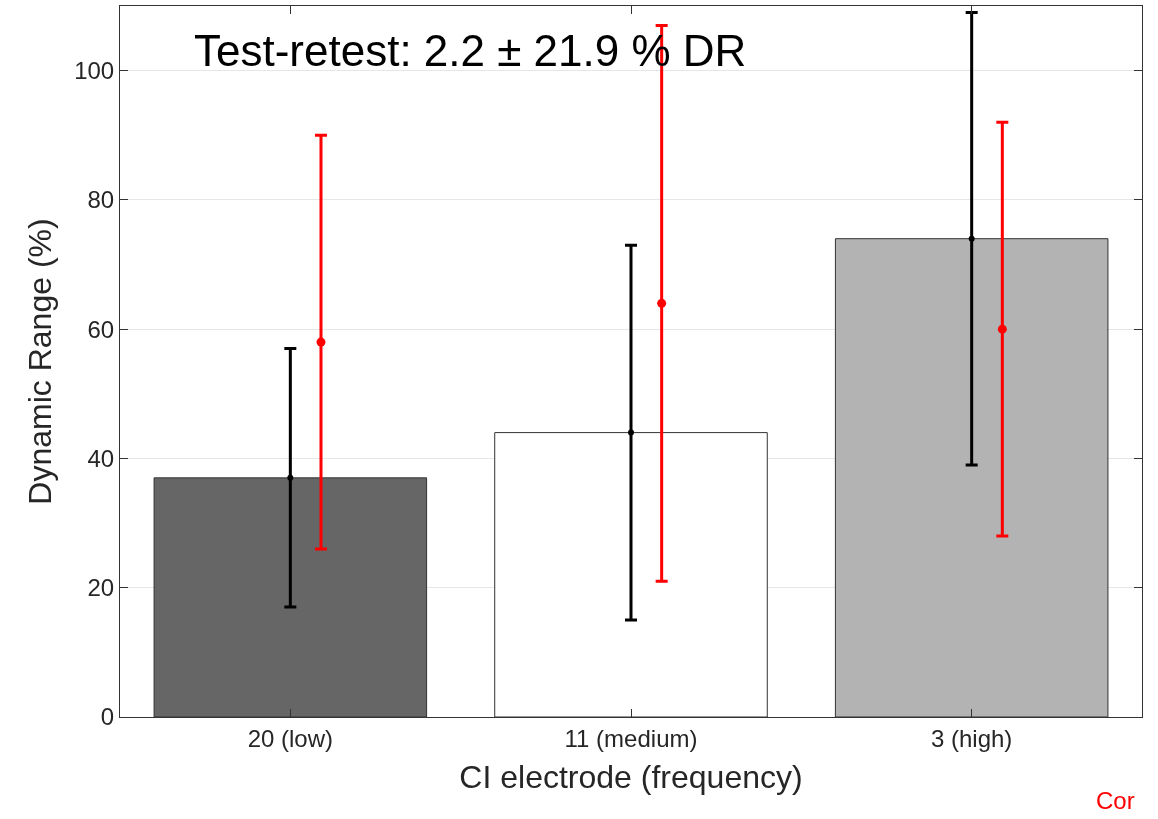  Describe the element at coordinates (101, 329) in the screenshot. I see `y-tick-label: 60` at that location.